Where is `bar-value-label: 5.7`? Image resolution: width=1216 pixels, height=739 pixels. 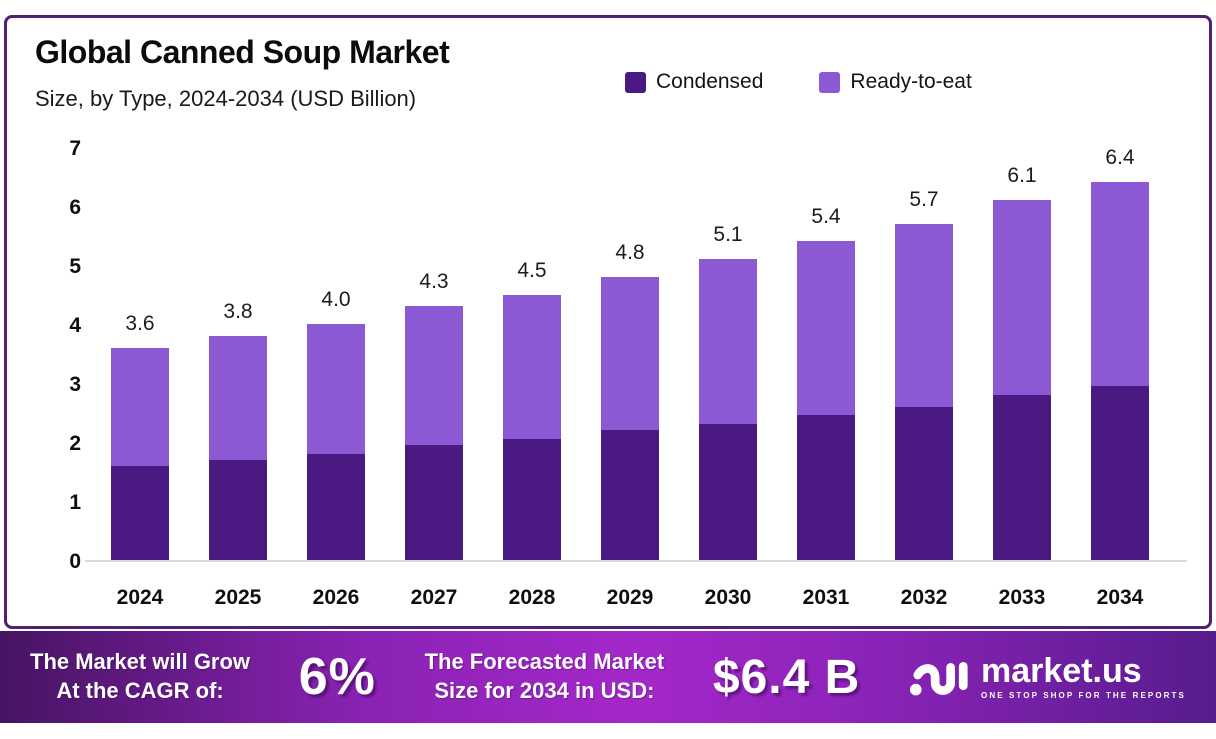 bar-value-label: 5.7 is located at coordinates (924, 199).